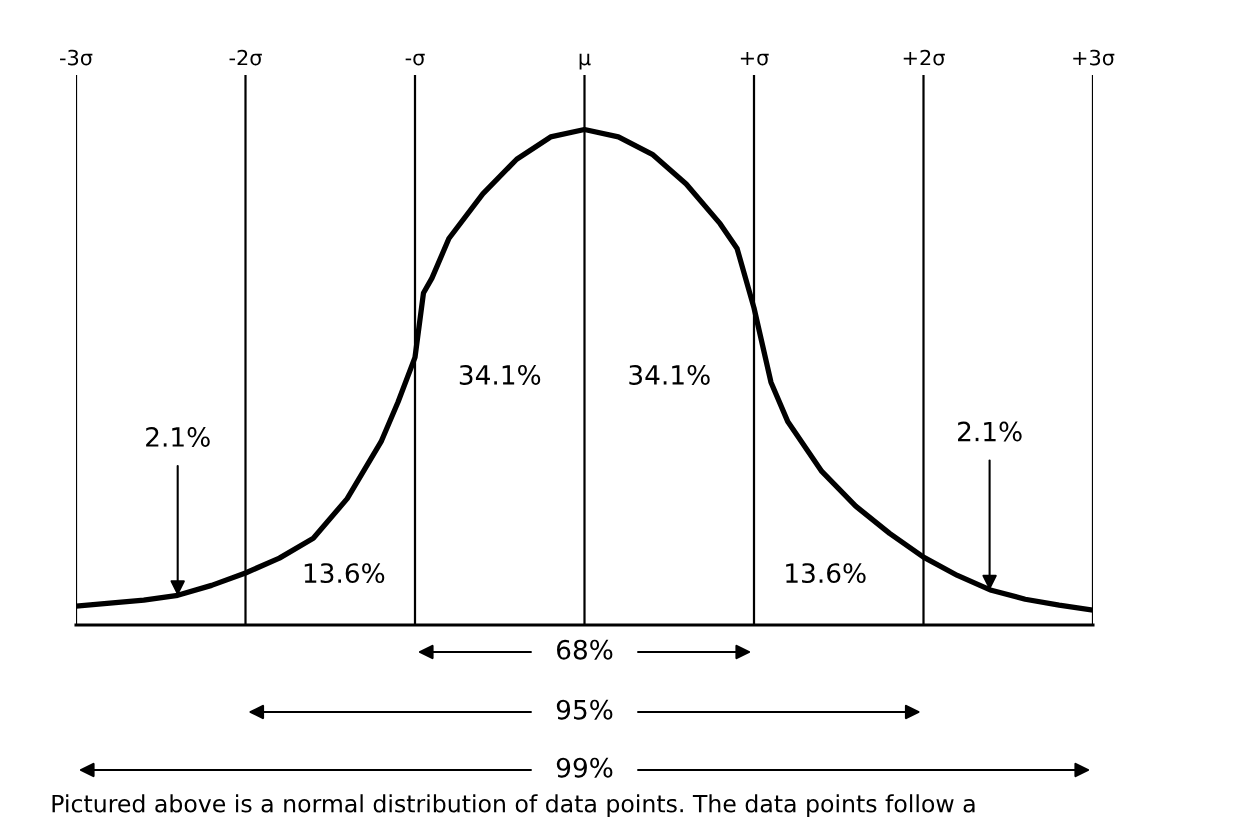 This screenshot has width=1256, height=822. What do you see at coordinates (245, 57) in the screenshot?
I see `x-tick-label: -2σ` at bounding box center [245, 57].